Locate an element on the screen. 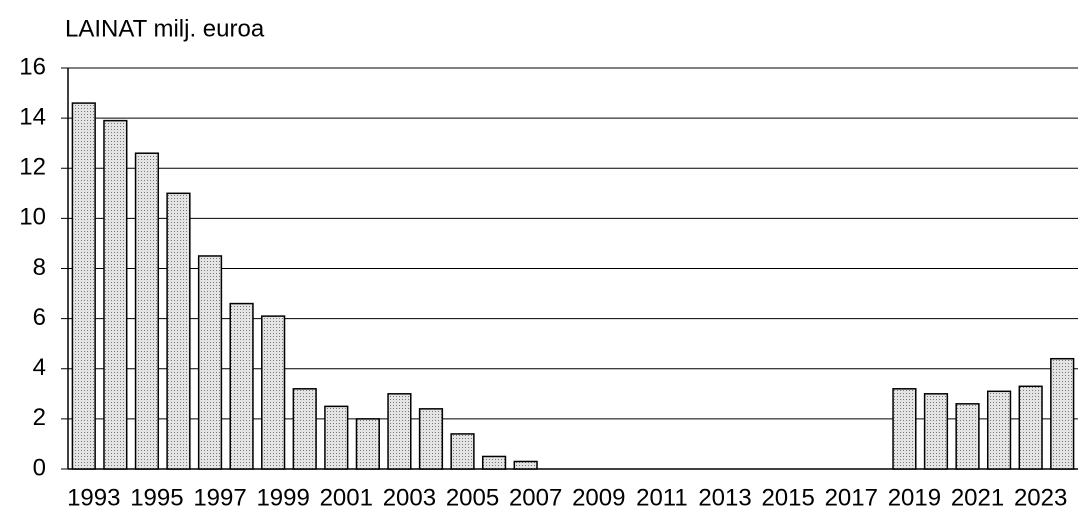 The height and width of the screenshot is (519, 1087). x-tick-label: 2003 is located at coordinates (409, 497).